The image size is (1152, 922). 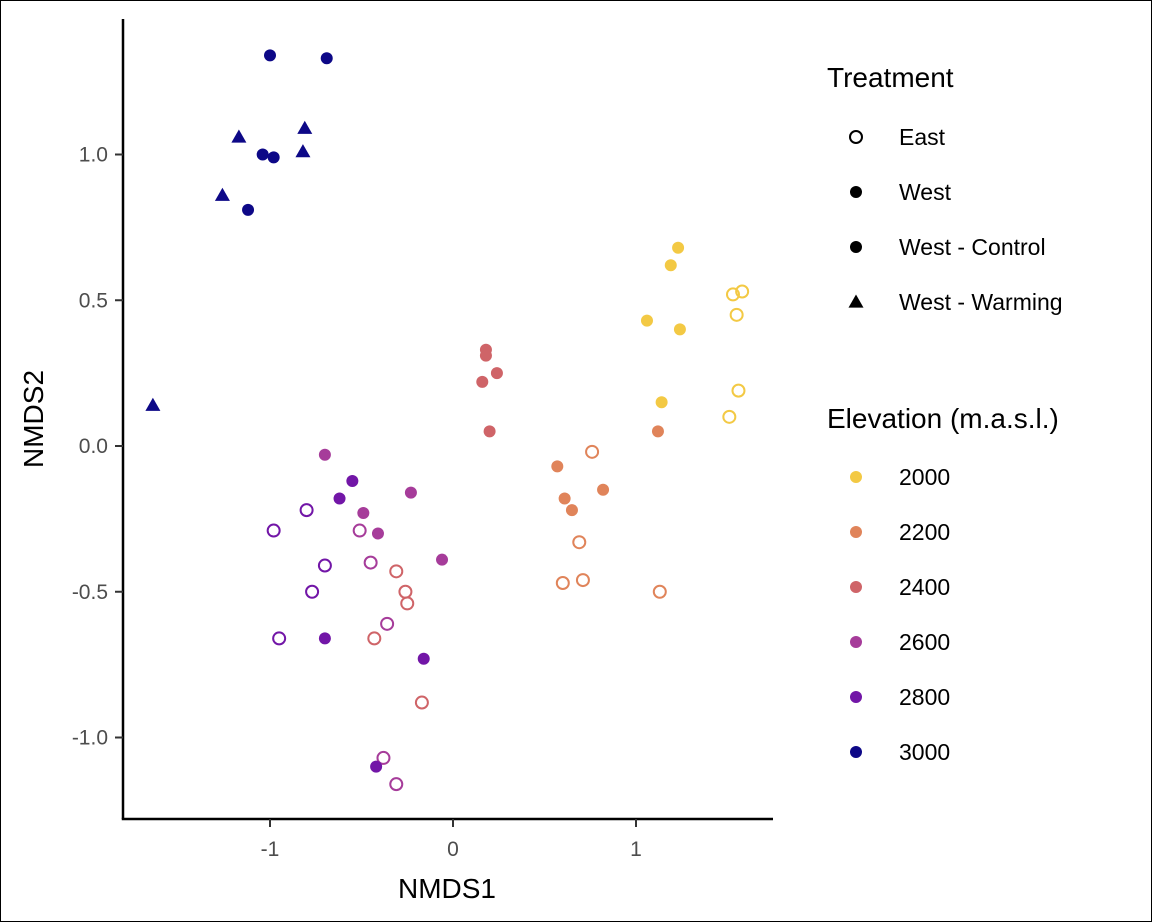 What do you see at coordinates (93, 446) in the screenshot?
I see `y-tick-label: 0.0` at bounding box center [93, 446].